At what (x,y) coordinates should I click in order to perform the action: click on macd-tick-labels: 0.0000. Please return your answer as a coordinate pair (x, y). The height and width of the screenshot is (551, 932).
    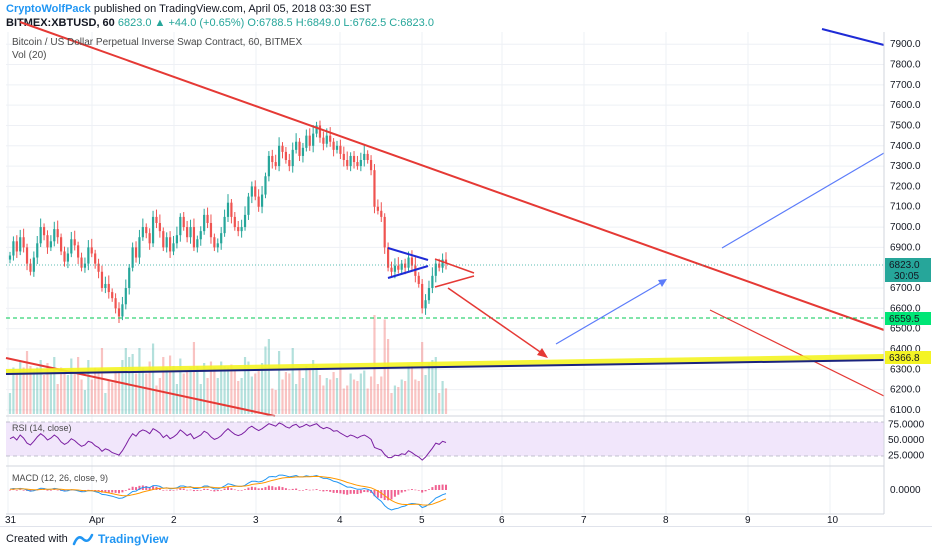
    Looking at the image, I should click on (905, 490).